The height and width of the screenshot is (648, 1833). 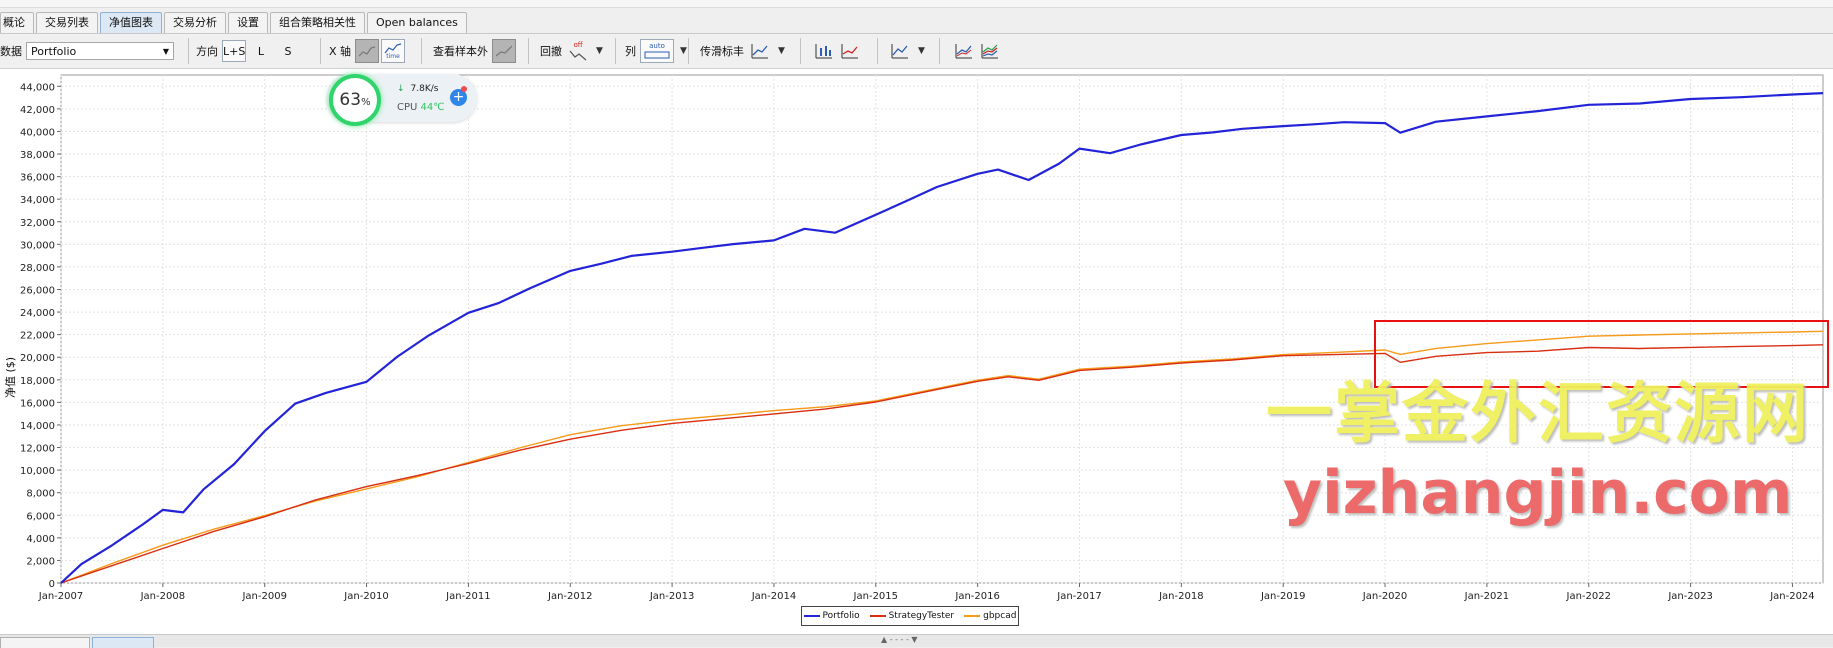 What do you see at coordinates (37, 313) in the screenshot?
I see `y-tick-label: 24,000` at bounding box center [37, 313].